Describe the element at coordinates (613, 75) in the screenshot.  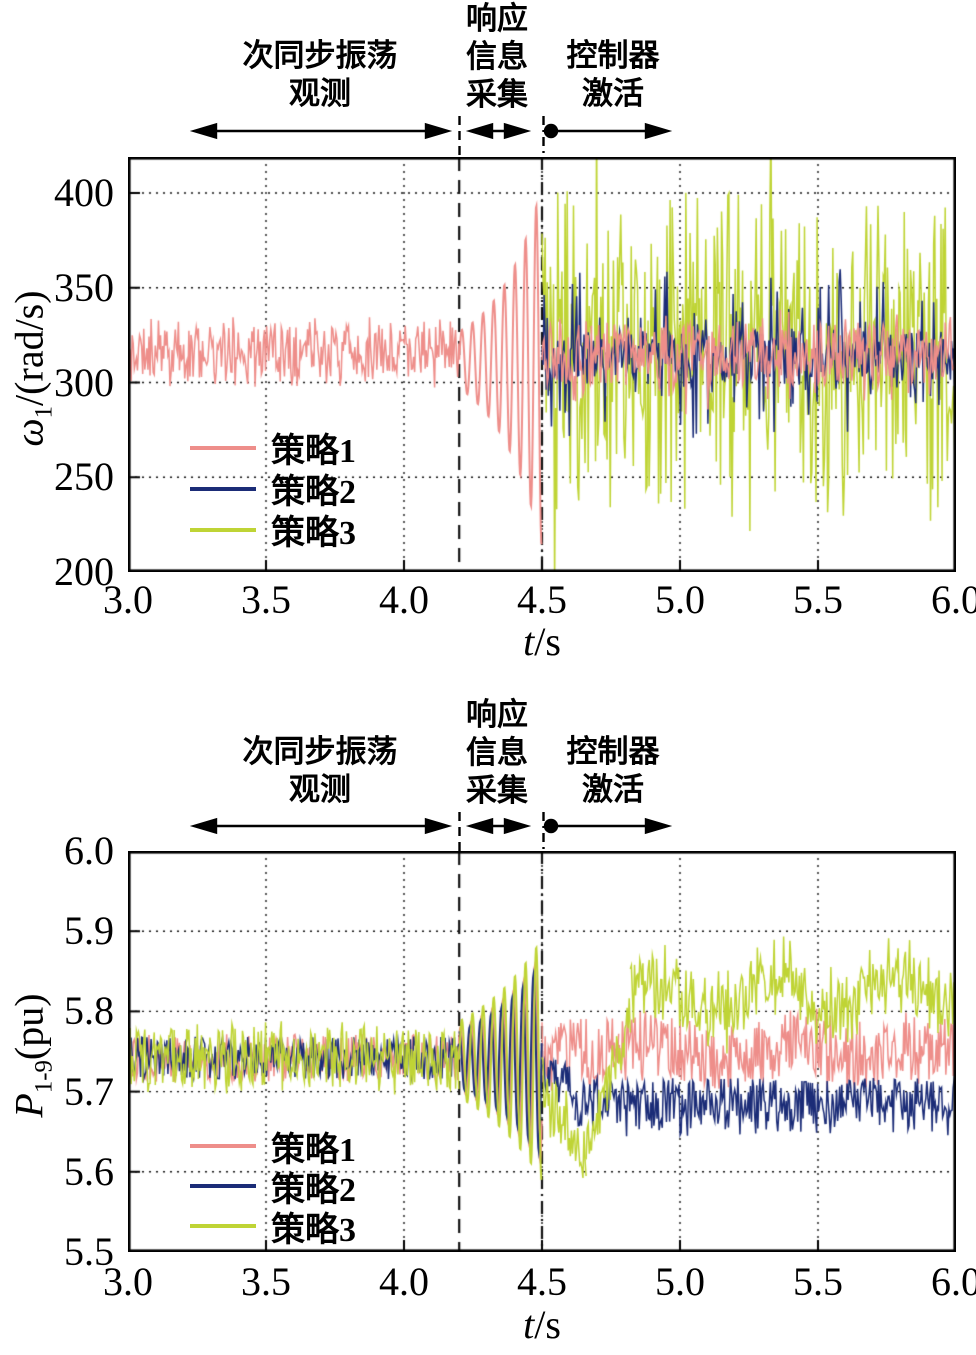
I see `phase-label-activation: 控制器 激活` at that location.